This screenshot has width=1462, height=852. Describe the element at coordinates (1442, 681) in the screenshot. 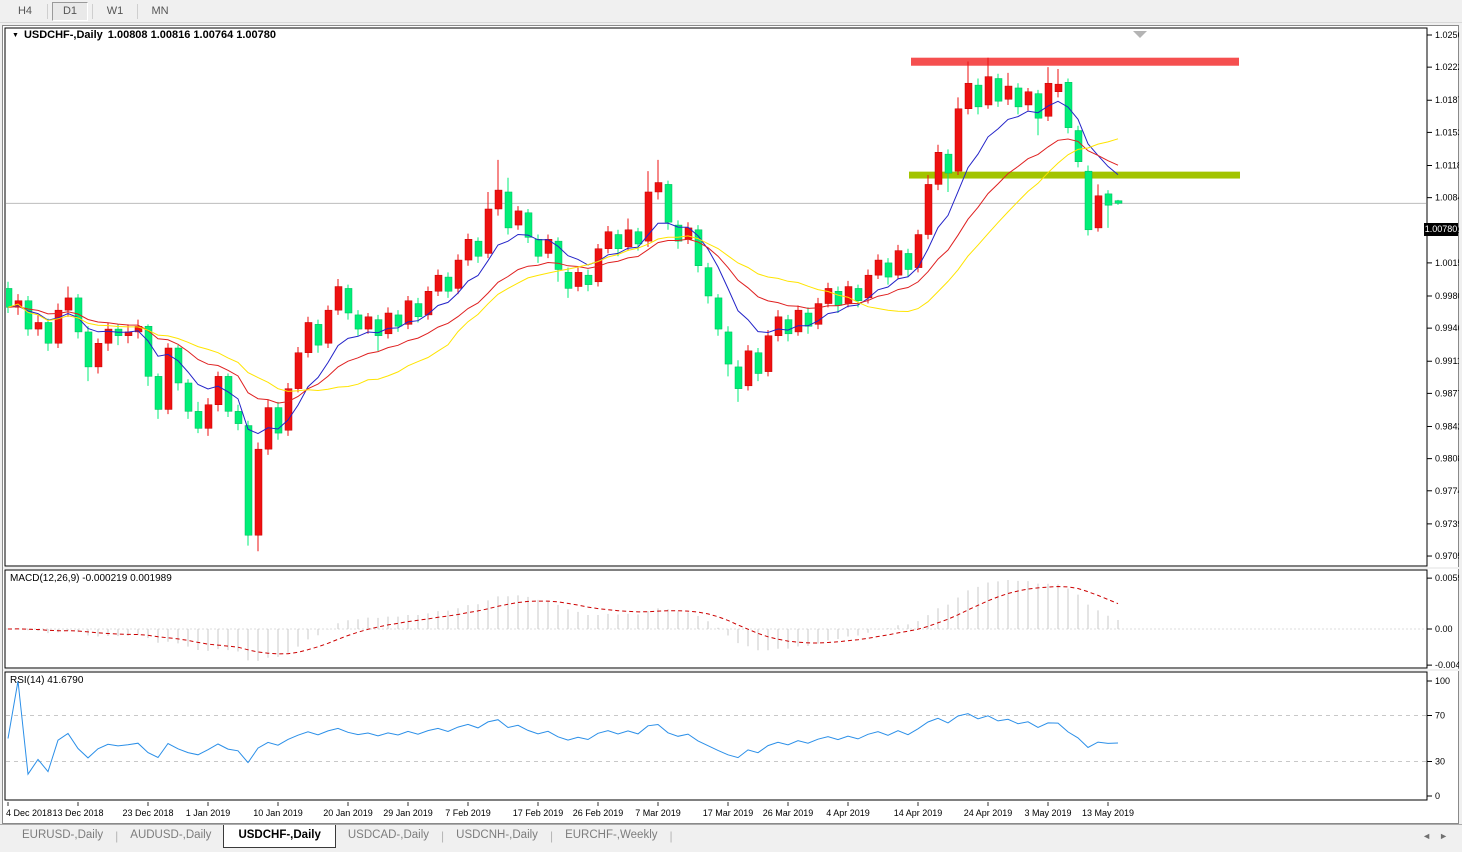

I see `rsi-tick-label: 100` at that location.